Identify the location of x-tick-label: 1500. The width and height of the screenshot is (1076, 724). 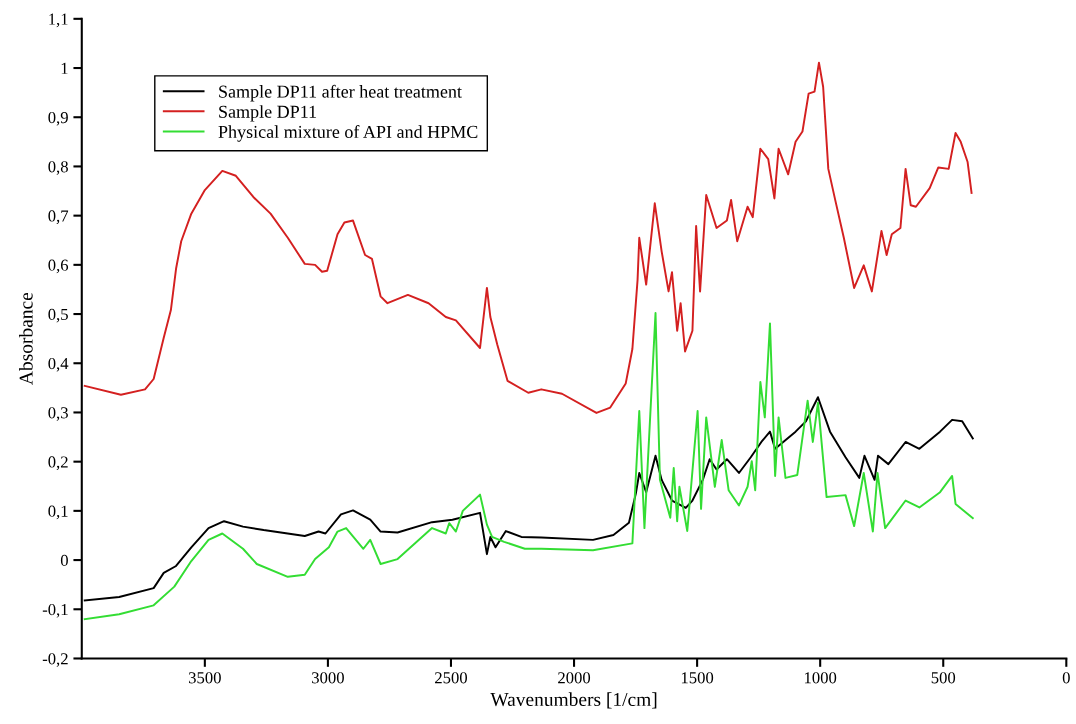
(697, 678).